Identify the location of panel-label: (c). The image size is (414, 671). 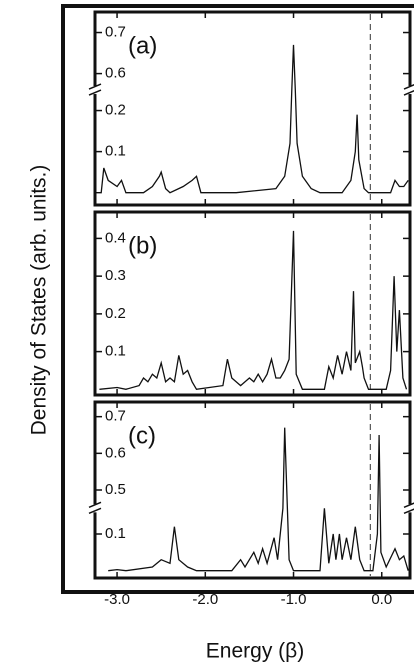
(142, 435).